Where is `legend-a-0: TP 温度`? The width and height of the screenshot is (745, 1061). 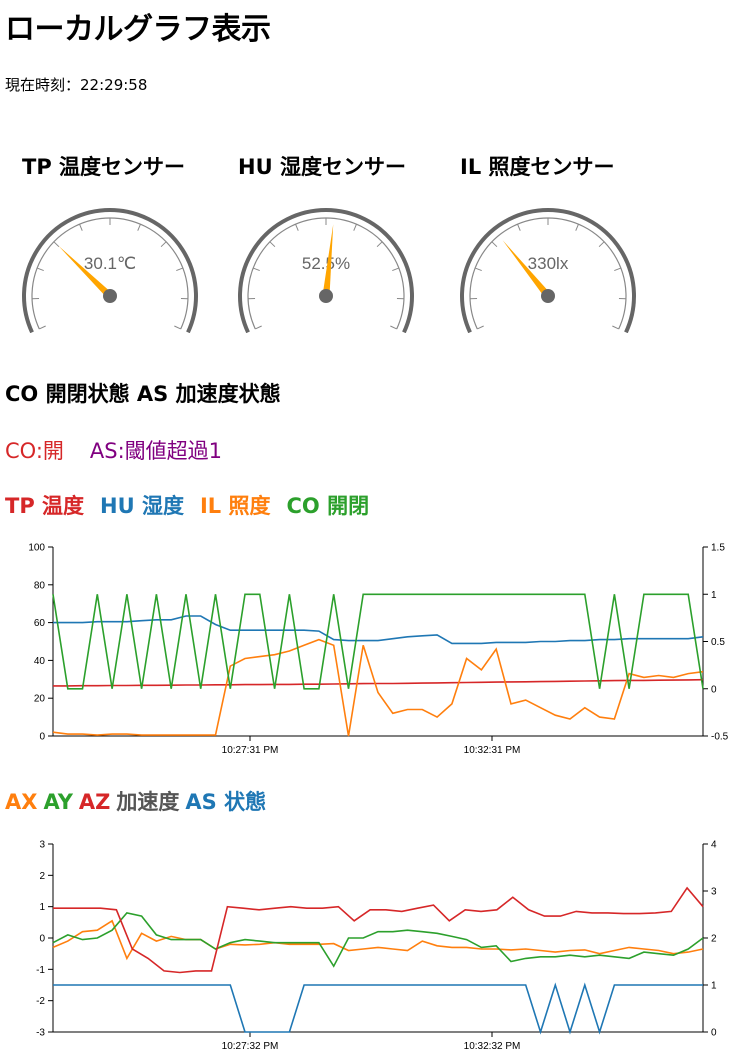 legend-a-0: TP 温度 is located at coordinates (45, 506).